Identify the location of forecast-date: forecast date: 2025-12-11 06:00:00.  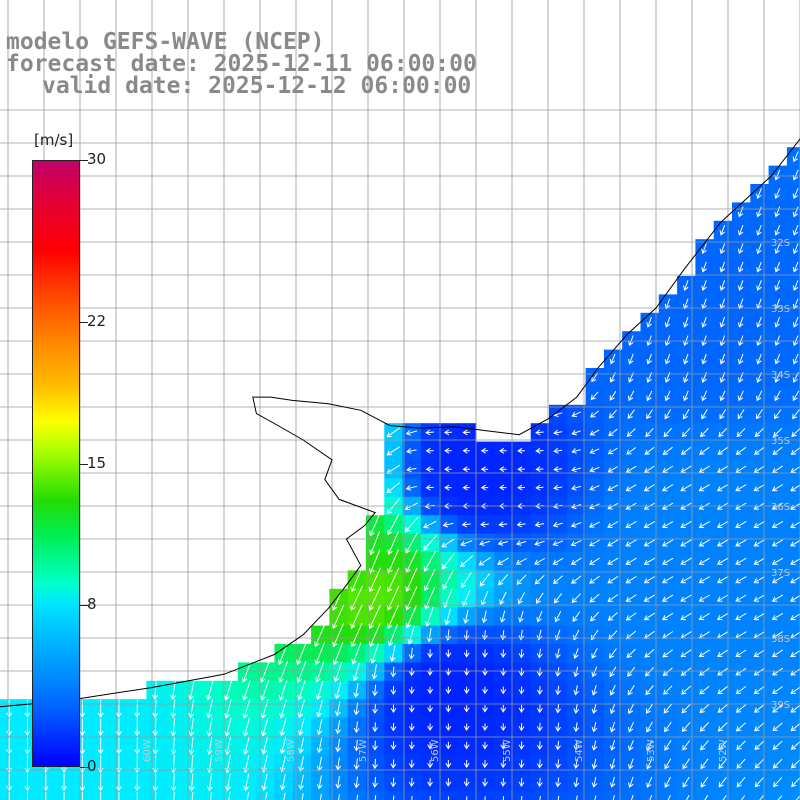
(241, 64).